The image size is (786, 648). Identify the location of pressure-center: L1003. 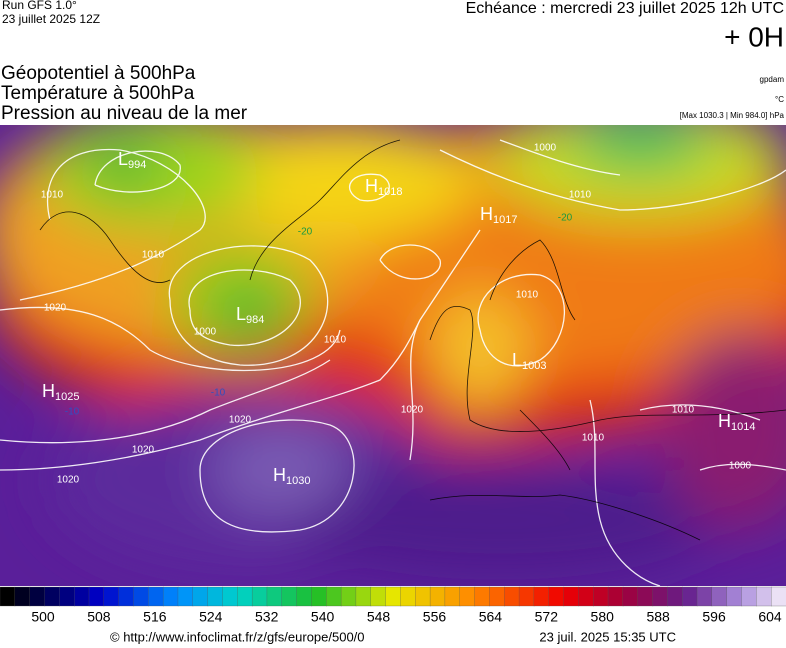
(529, 361).